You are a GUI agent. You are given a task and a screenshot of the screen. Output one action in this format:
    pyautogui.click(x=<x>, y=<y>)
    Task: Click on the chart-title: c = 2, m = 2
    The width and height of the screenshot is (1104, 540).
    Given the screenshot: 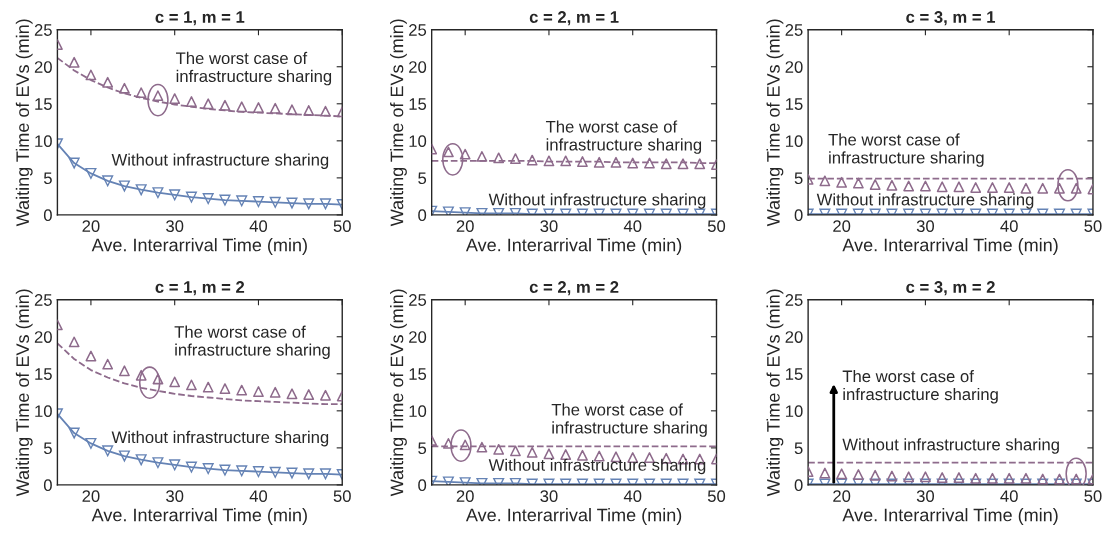 What is the action you would take?
    pyautogui.click(x=574, y=288)
    